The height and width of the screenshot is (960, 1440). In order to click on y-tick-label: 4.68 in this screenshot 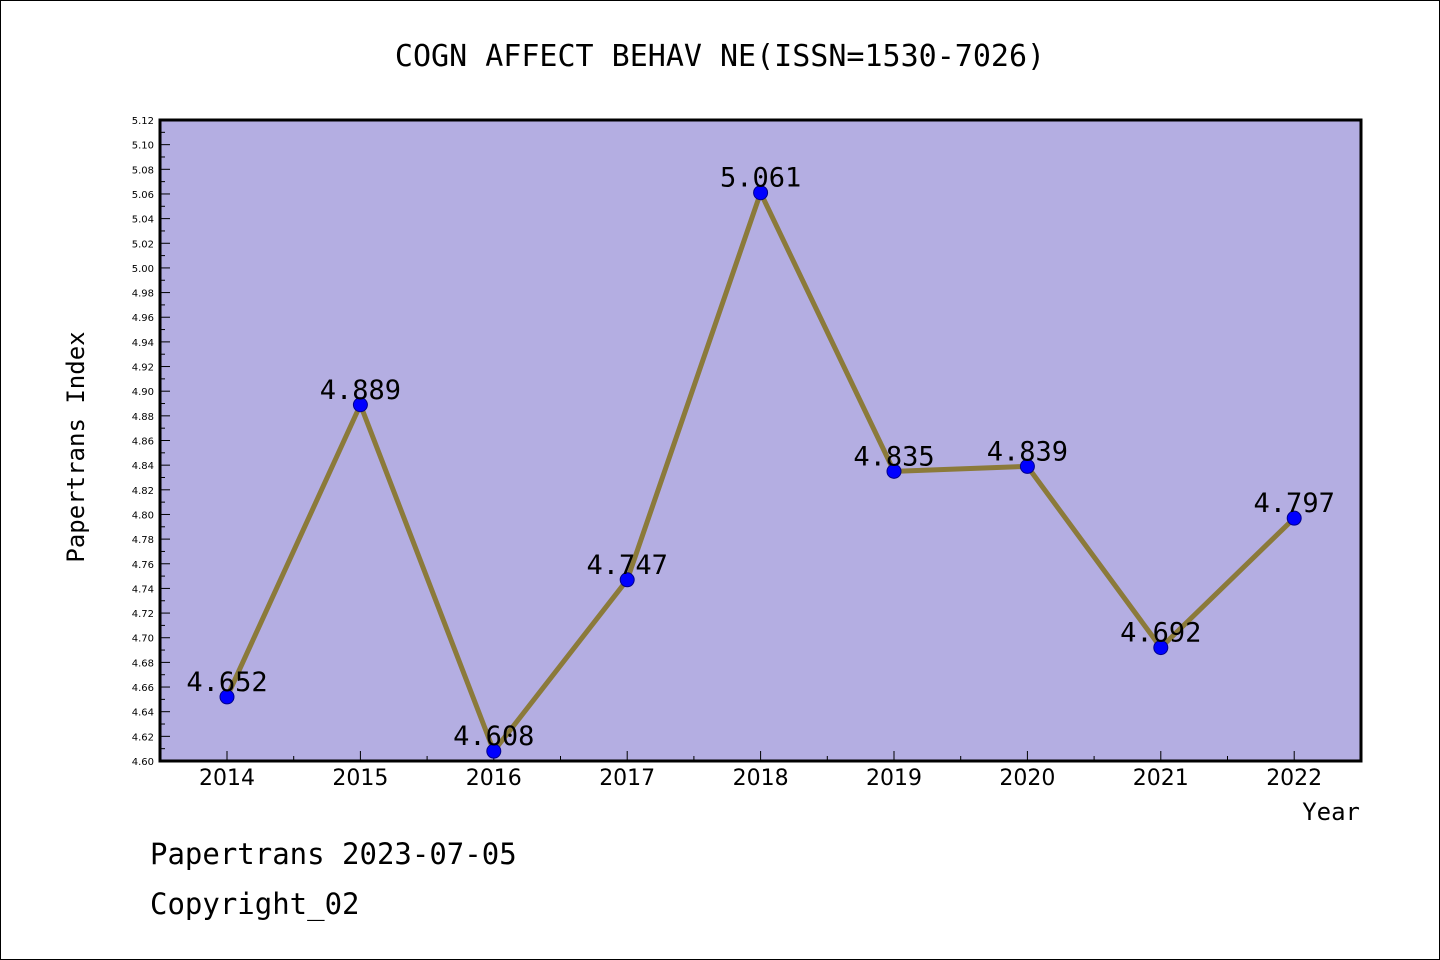, I will do `click(143, 663)`.